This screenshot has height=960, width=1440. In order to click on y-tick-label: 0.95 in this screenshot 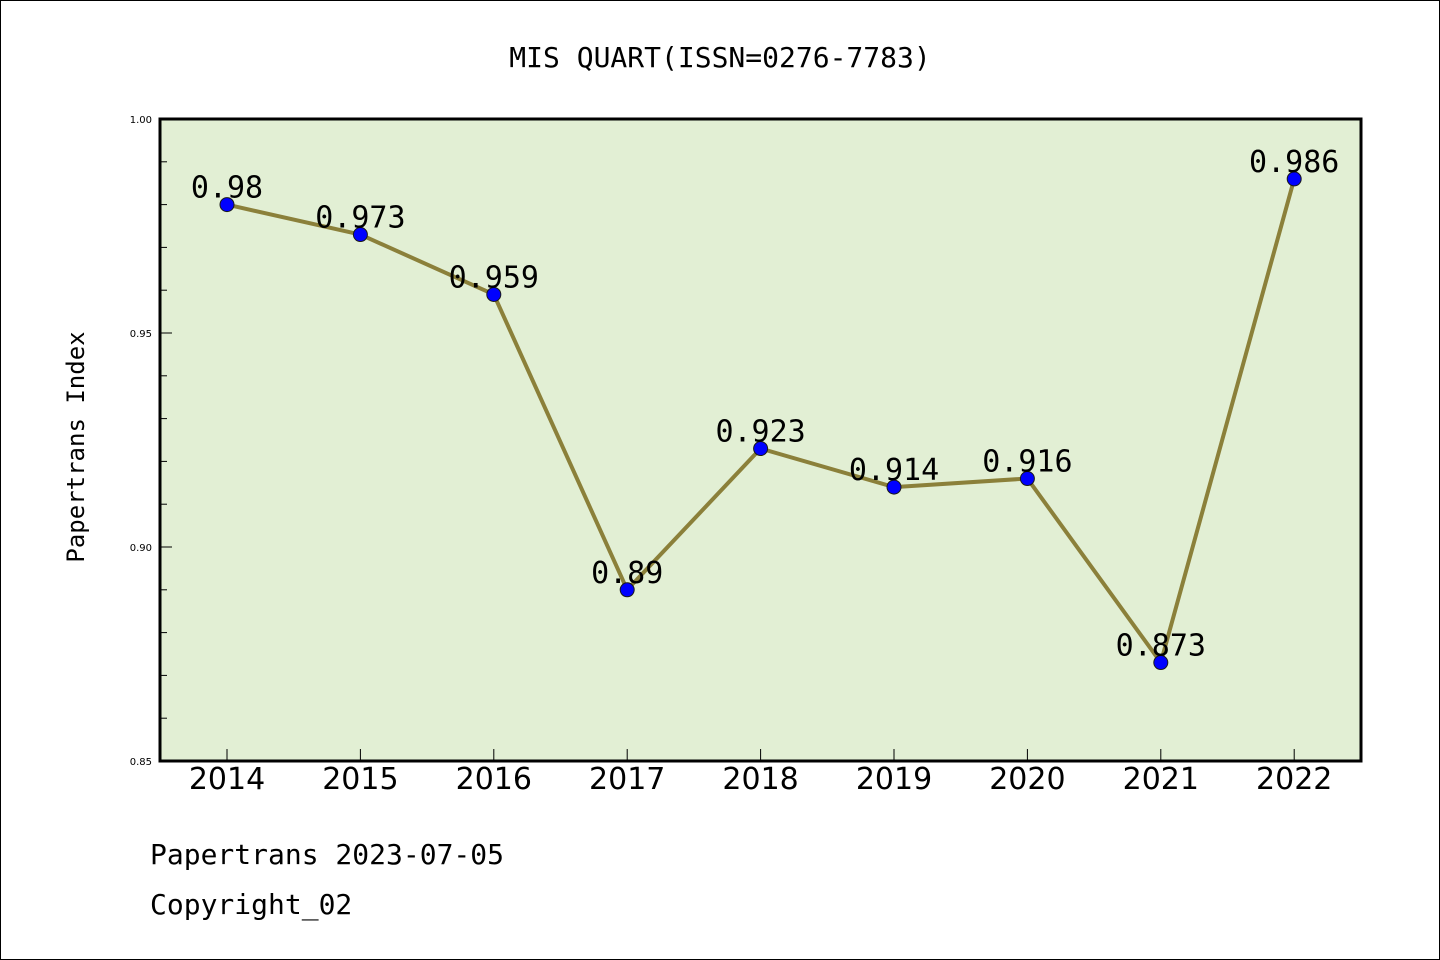, I will do `click(141, 334)`.